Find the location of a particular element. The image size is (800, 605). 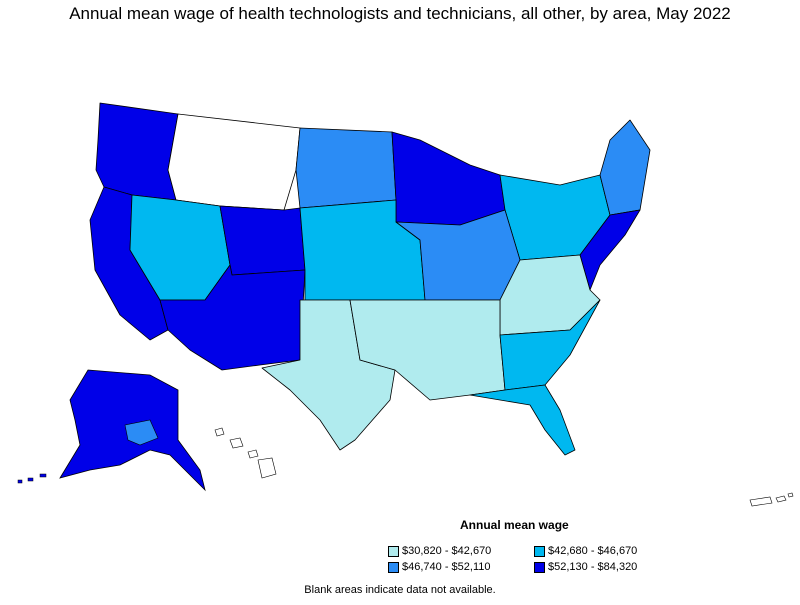

legend-label-4: $52,130 - $84,320 is located at coordinates (593, 567).